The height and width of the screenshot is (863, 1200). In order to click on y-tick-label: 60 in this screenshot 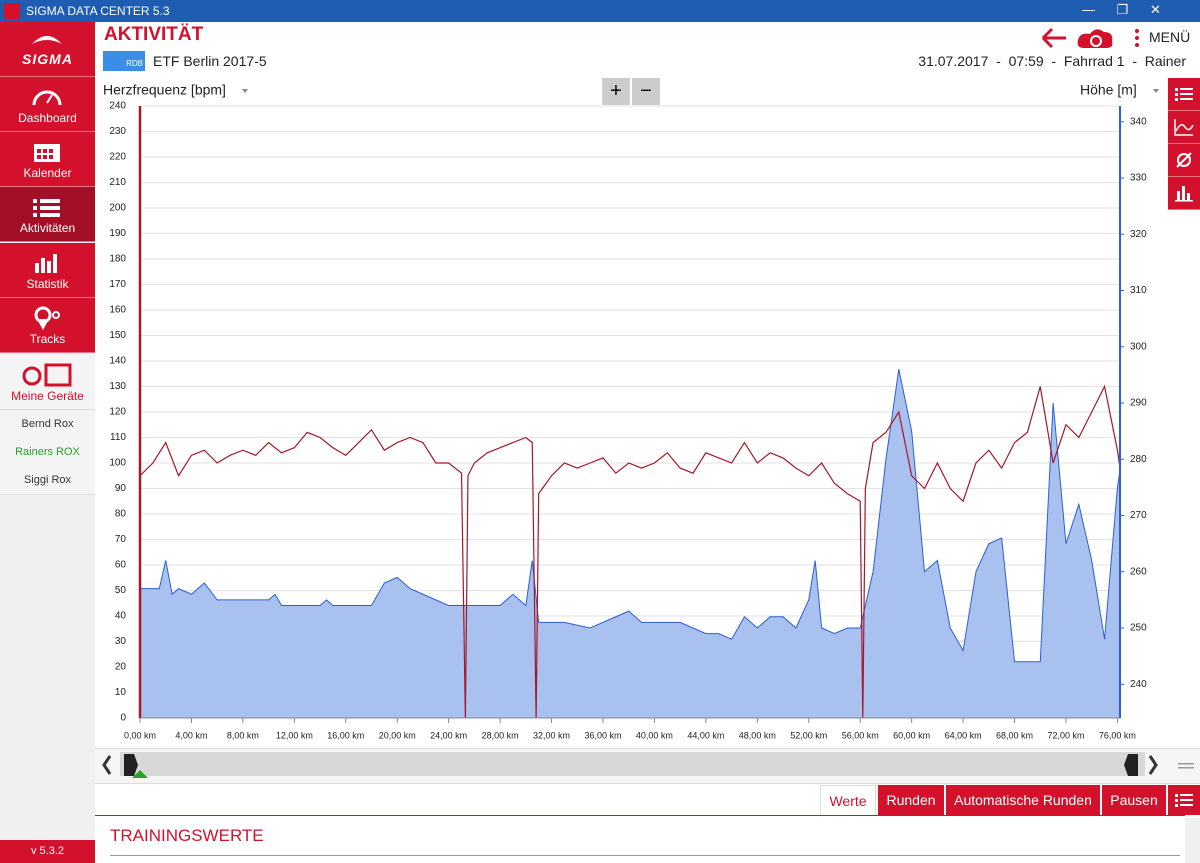, I will do `click(121, 565)`.